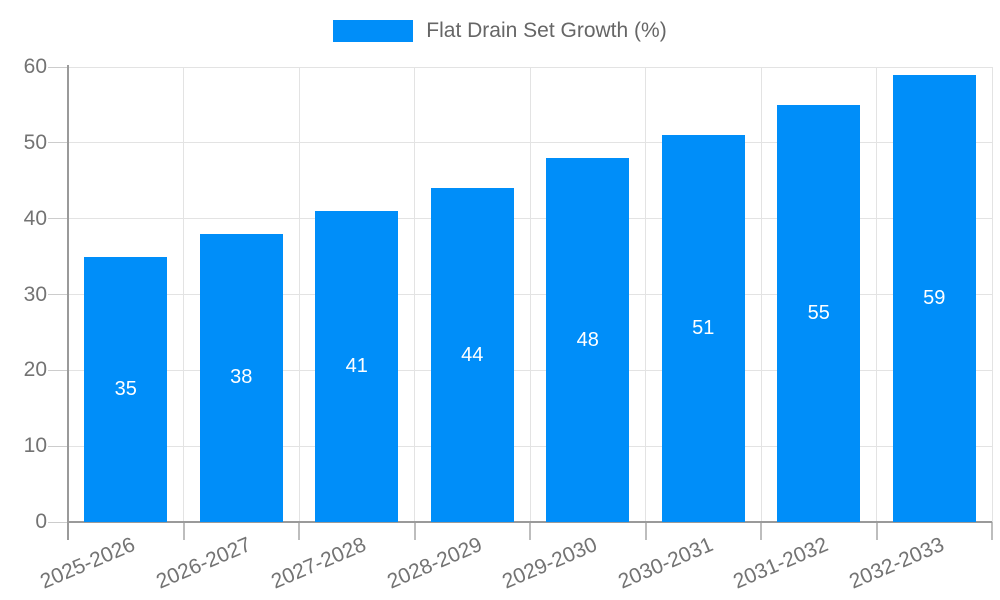  I want to click on bar: 44, so click(472, 355).